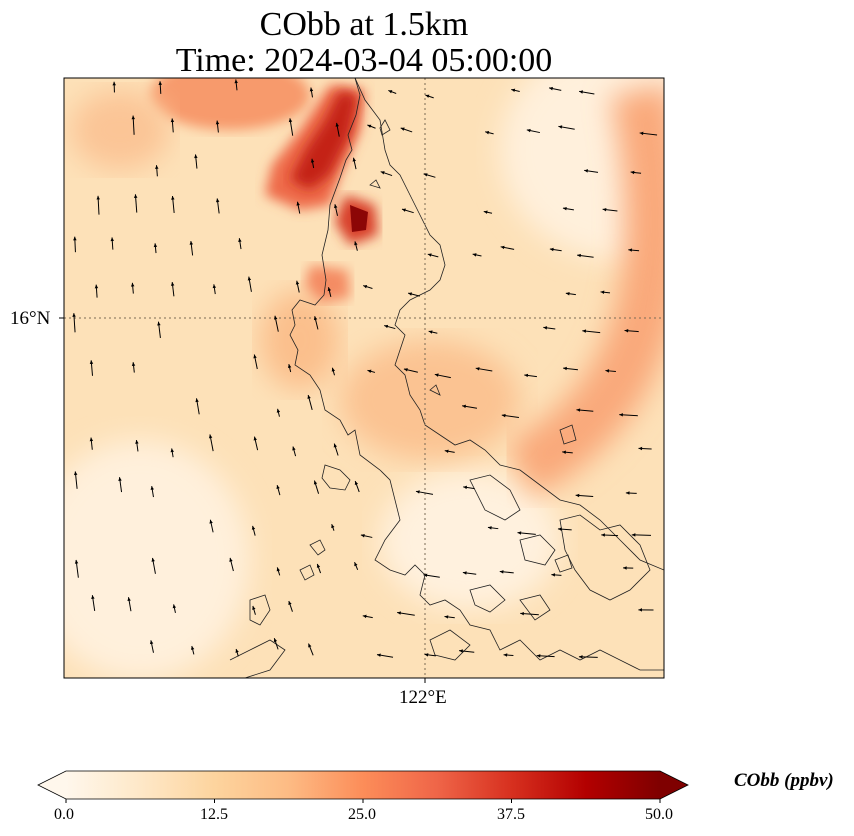  What do you see at coordinates (659, 814) in the screenshot?
I see `colorbar-tick-4: 50.0` at bounding box center [659, 814].